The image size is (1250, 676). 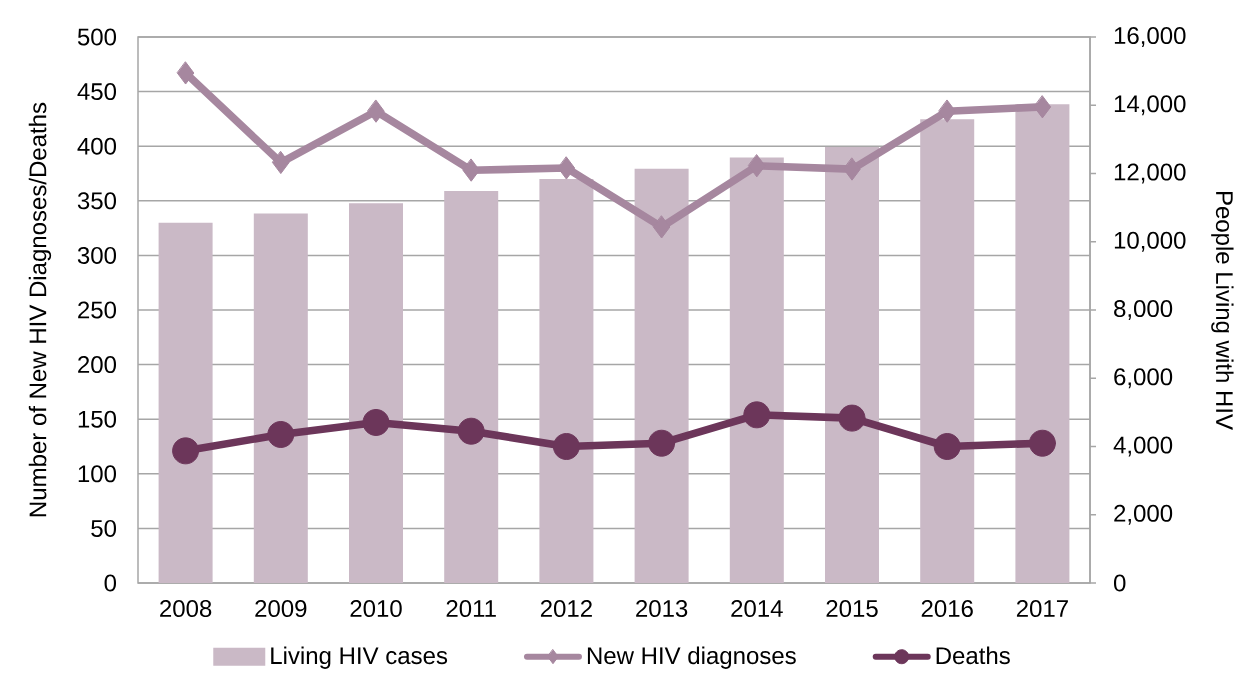 What do you see at coordinates (1143, 378) in the screenshot?
I see `y2-tick-label: 6,000` at bounding box center [1143, 378].